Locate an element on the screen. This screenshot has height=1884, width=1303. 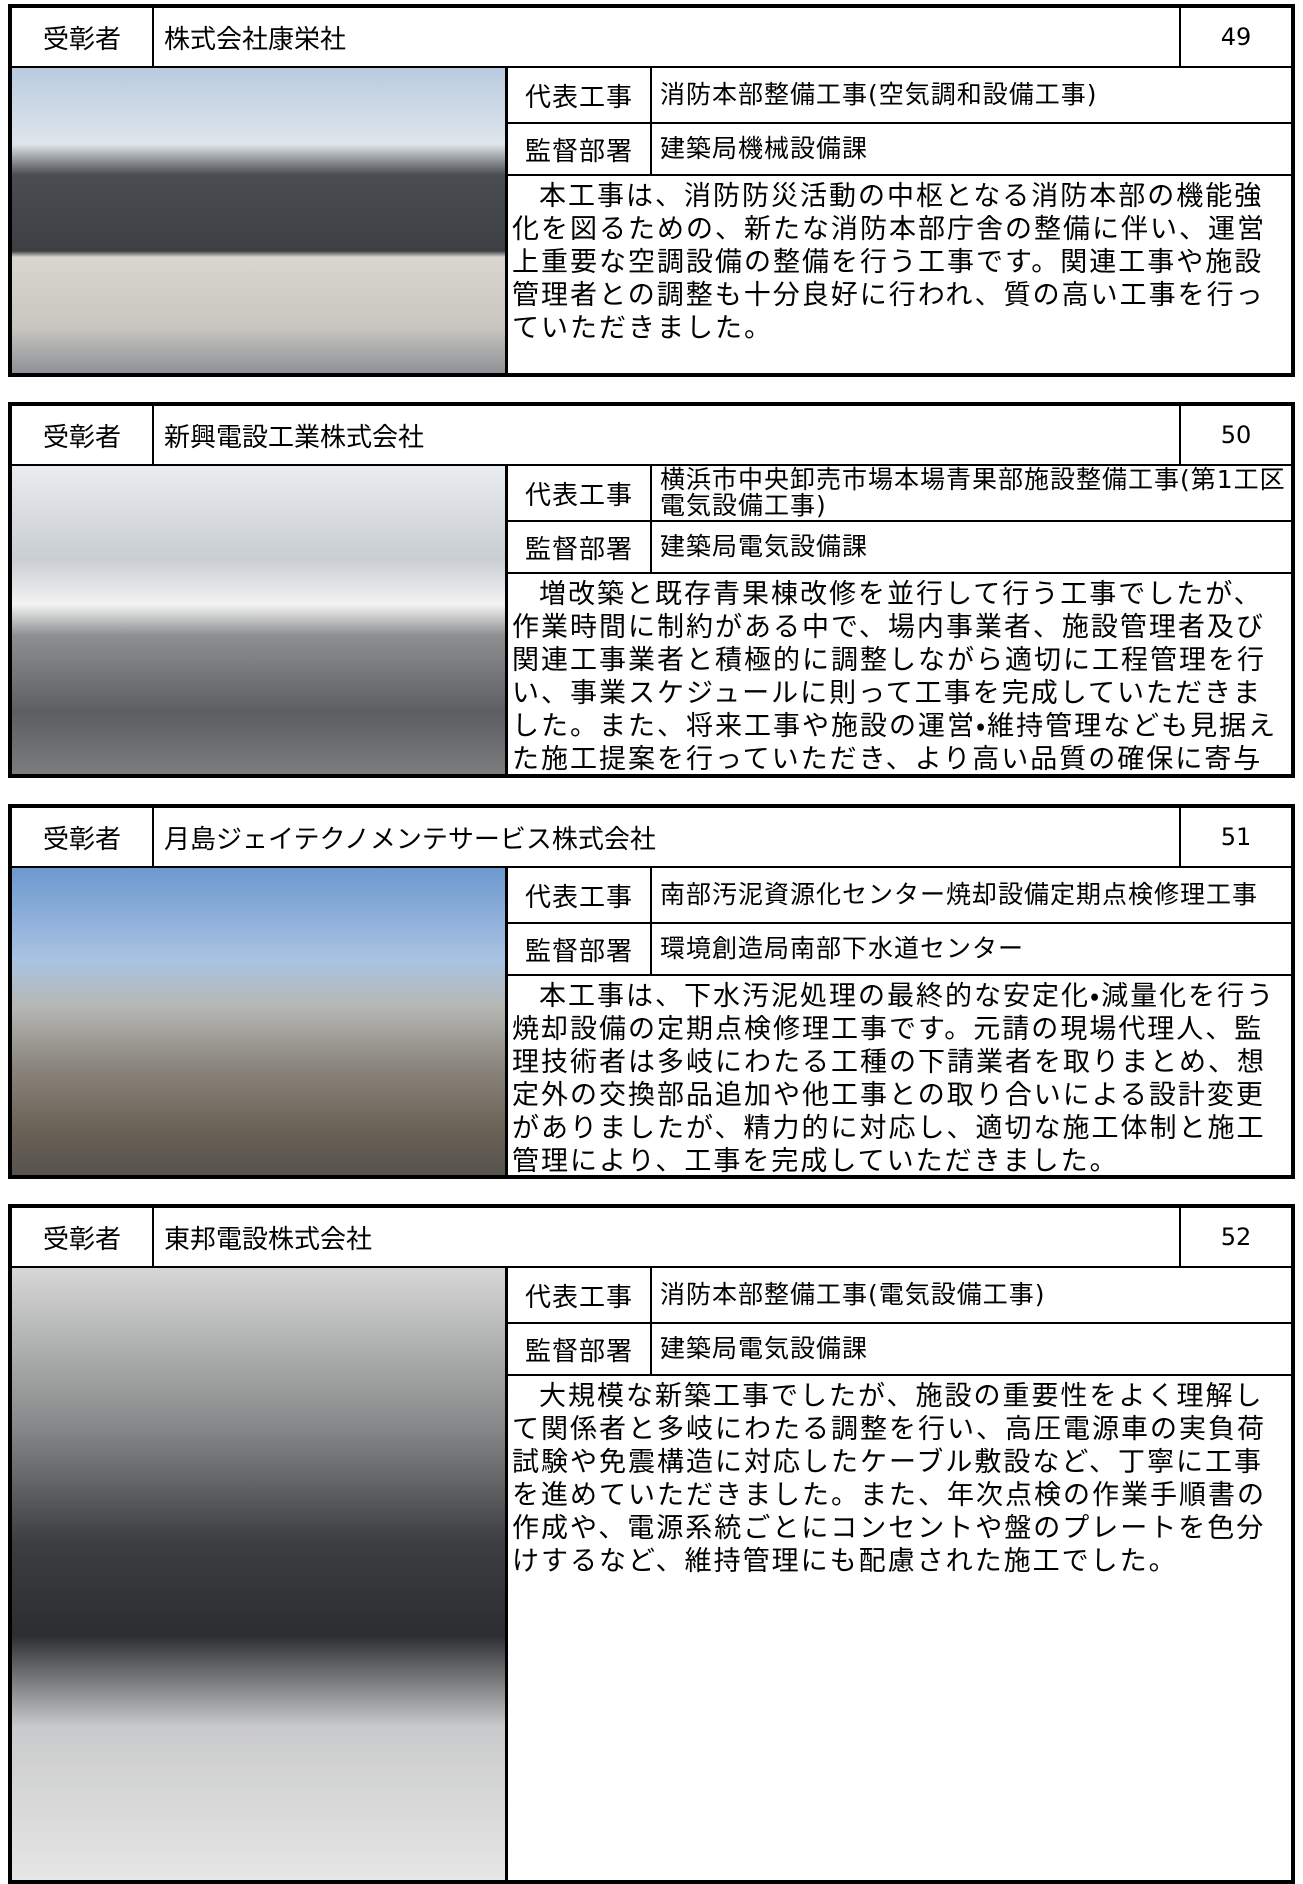
award-number: 51 is located at coordinates (1236, 837).